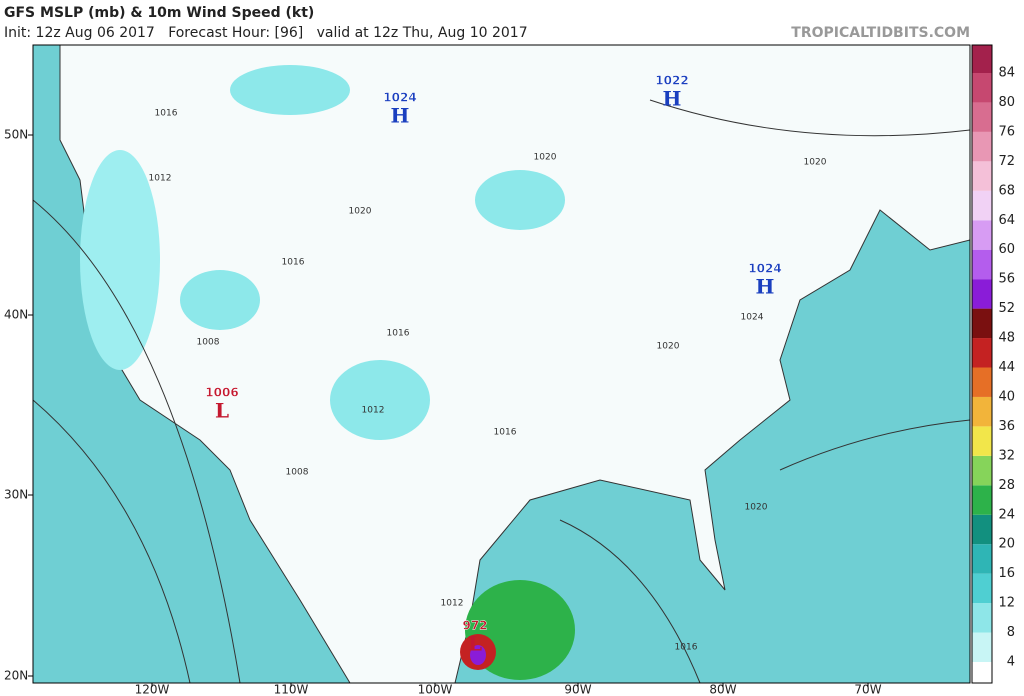 Image resolution: width=1024 pixels, height=696 pixels. Describe the element at coordinates (16, 676) in the screenshot. I see `latitude-label: 20N` at that location.